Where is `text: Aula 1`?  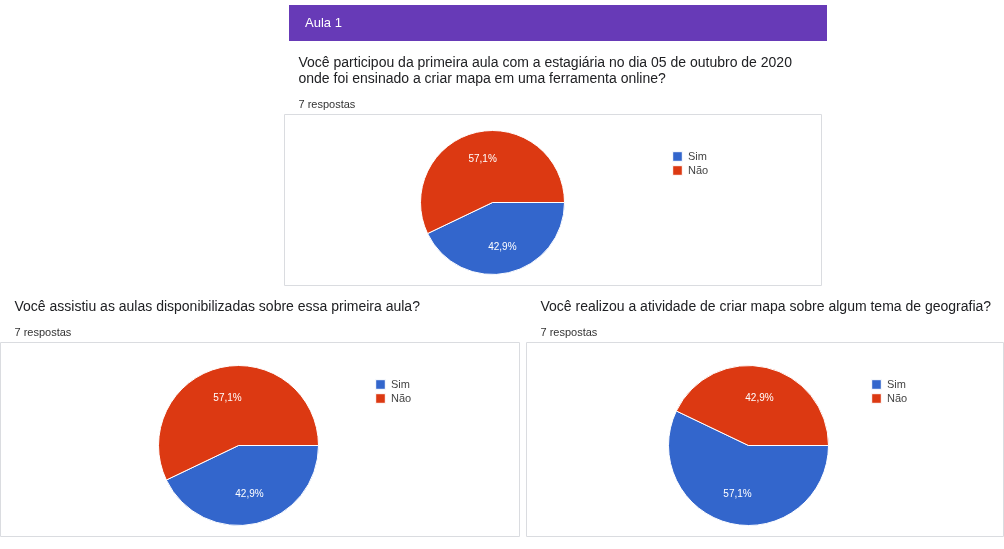
text: Aula 1 is located at coordinates (323, 23).